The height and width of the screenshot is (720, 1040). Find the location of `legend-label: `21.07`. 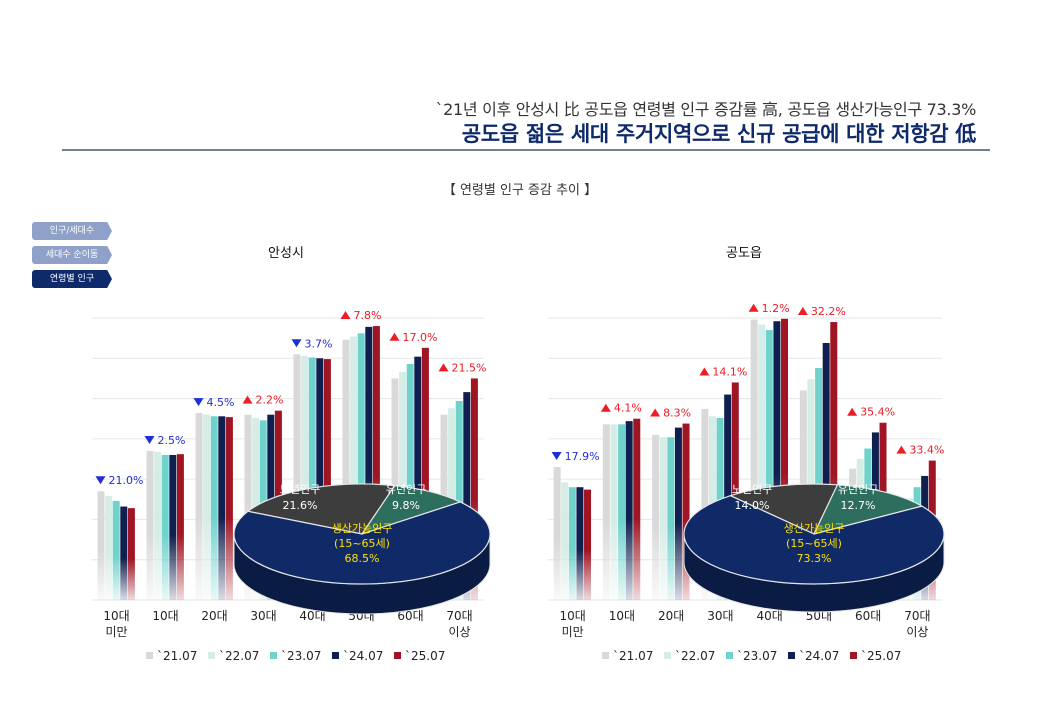

legend-label: `21.07 is located at coordinates (633, 656).